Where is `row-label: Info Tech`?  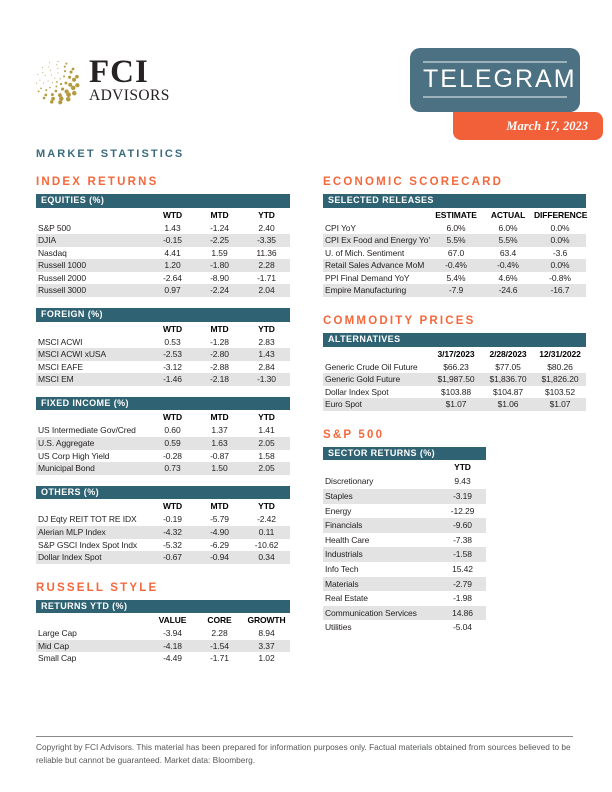
row-label: Info Tech is located at coordinates (342, 569).